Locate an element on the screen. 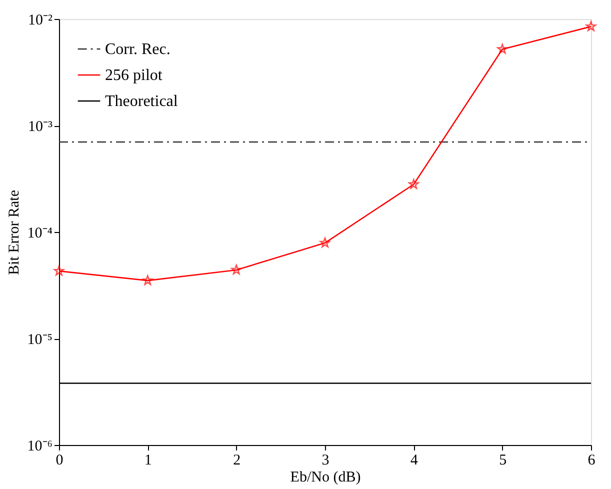 This screenshot has height=489, width=611. x-tick-label: 1 is located at coordinates (148, 460).